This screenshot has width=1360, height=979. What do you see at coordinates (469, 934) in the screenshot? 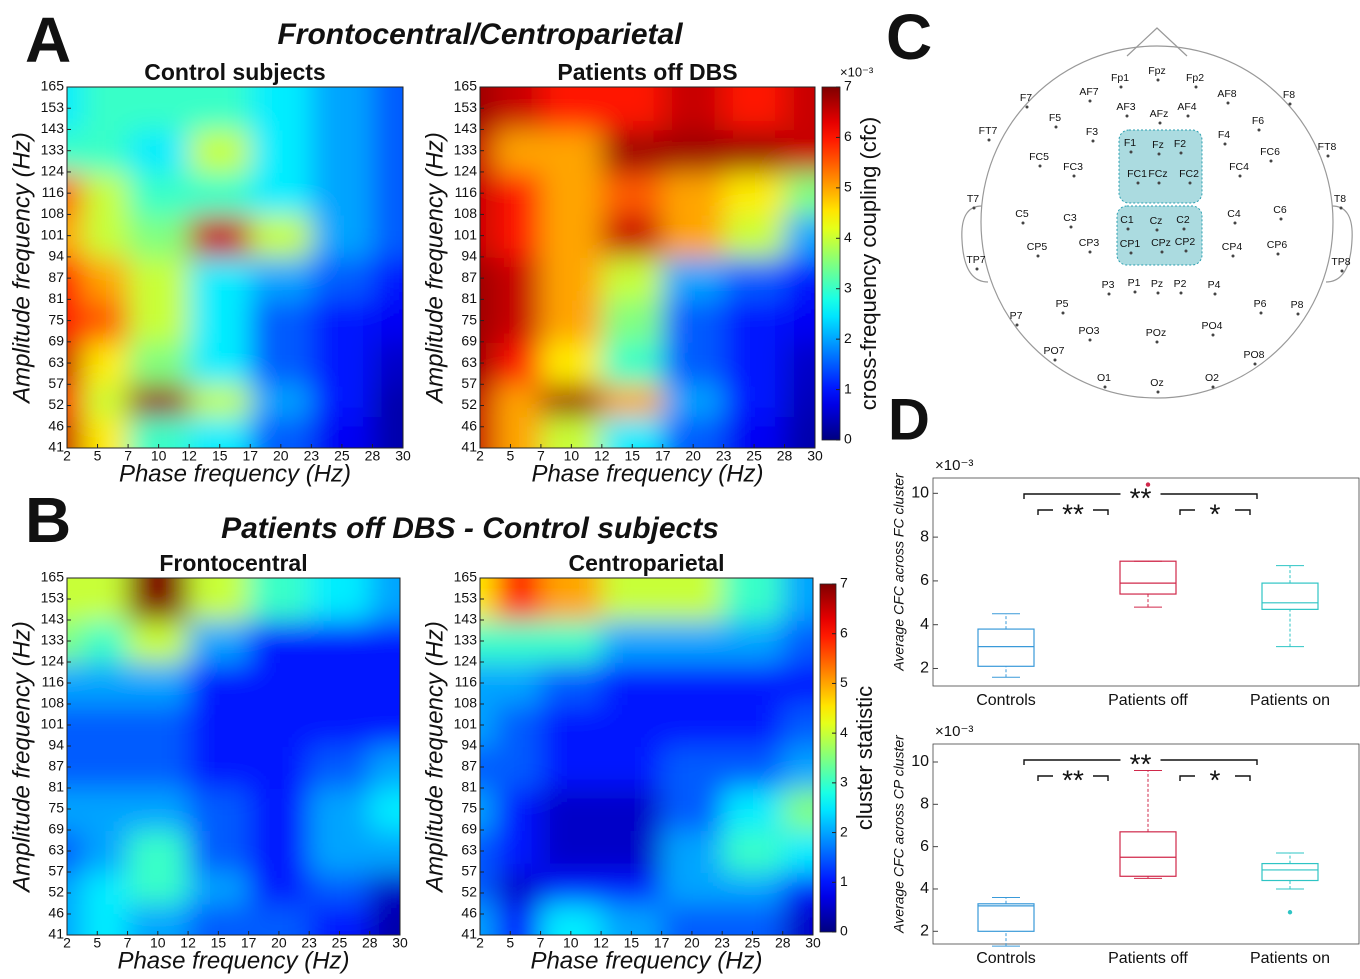
I see `y-tick-label: 41` at bounding box center [469, 934].